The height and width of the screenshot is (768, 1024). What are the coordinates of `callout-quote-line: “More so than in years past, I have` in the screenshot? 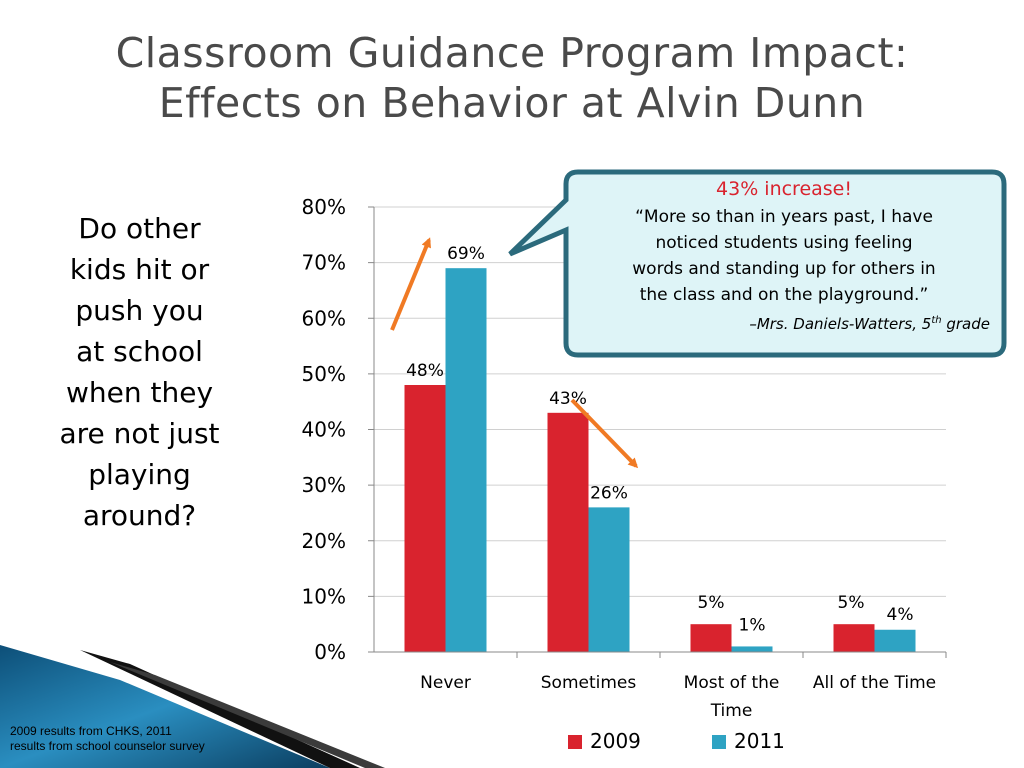 It's located at (784, 217).